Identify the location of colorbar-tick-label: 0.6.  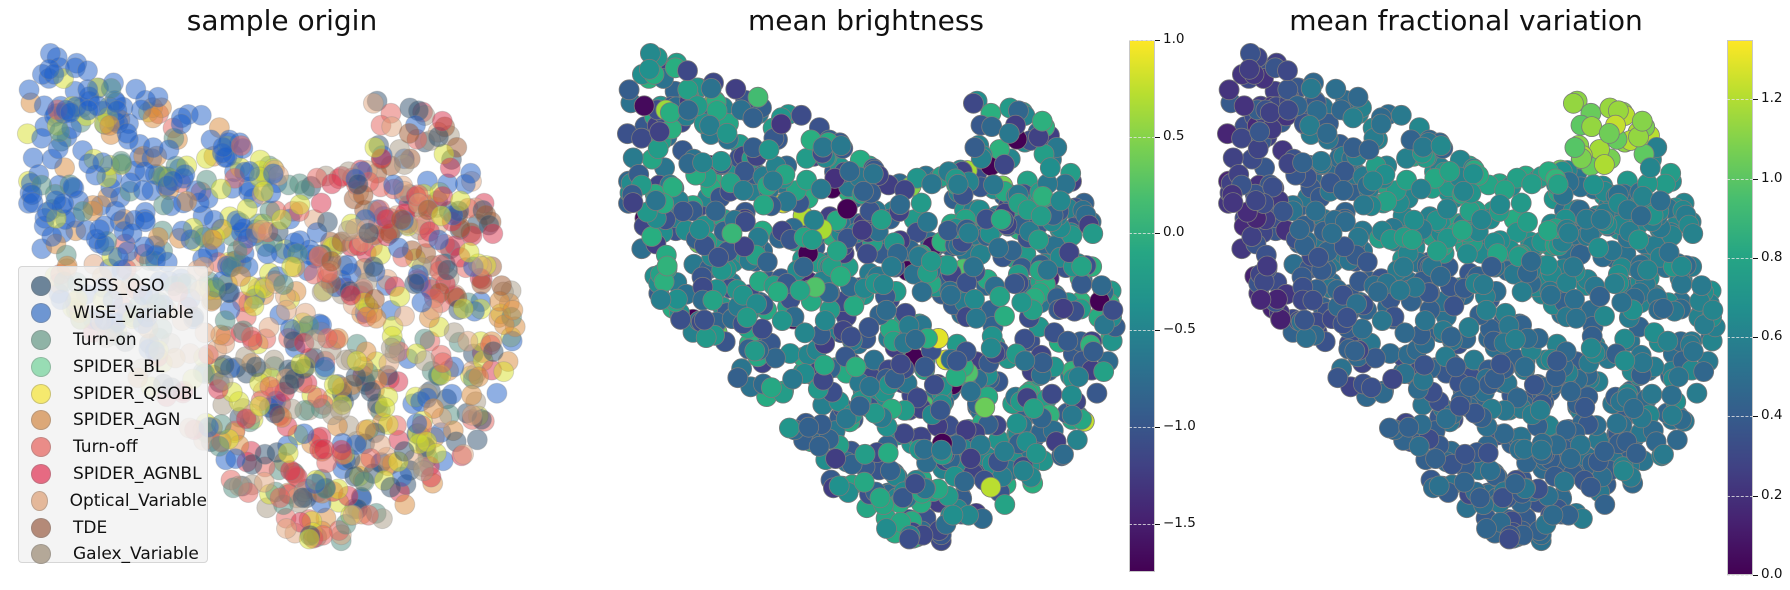
(1772, 336).